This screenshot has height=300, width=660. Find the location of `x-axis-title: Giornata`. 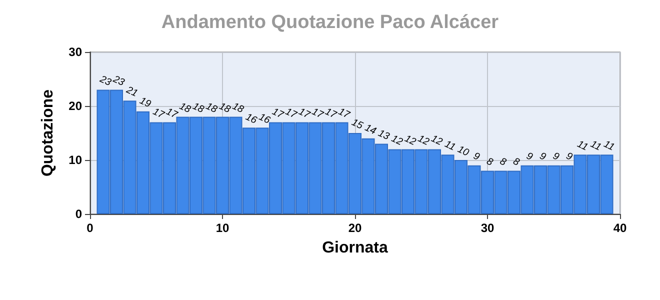

x-axis-title: Giornata is located at coordinates (355, 248).